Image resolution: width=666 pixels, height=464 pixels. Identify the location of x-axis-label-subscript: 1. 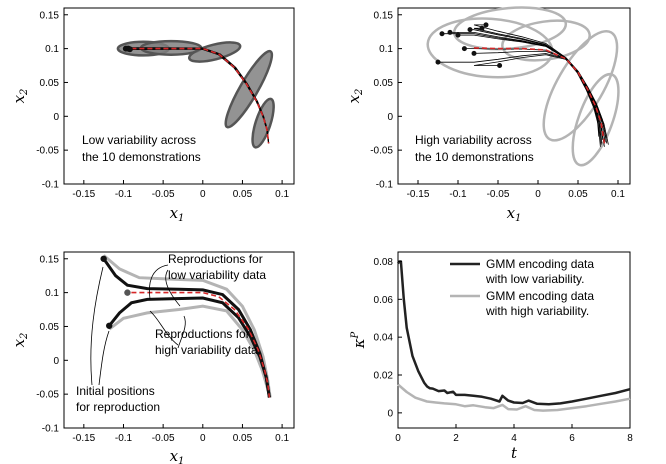
(181, 460).